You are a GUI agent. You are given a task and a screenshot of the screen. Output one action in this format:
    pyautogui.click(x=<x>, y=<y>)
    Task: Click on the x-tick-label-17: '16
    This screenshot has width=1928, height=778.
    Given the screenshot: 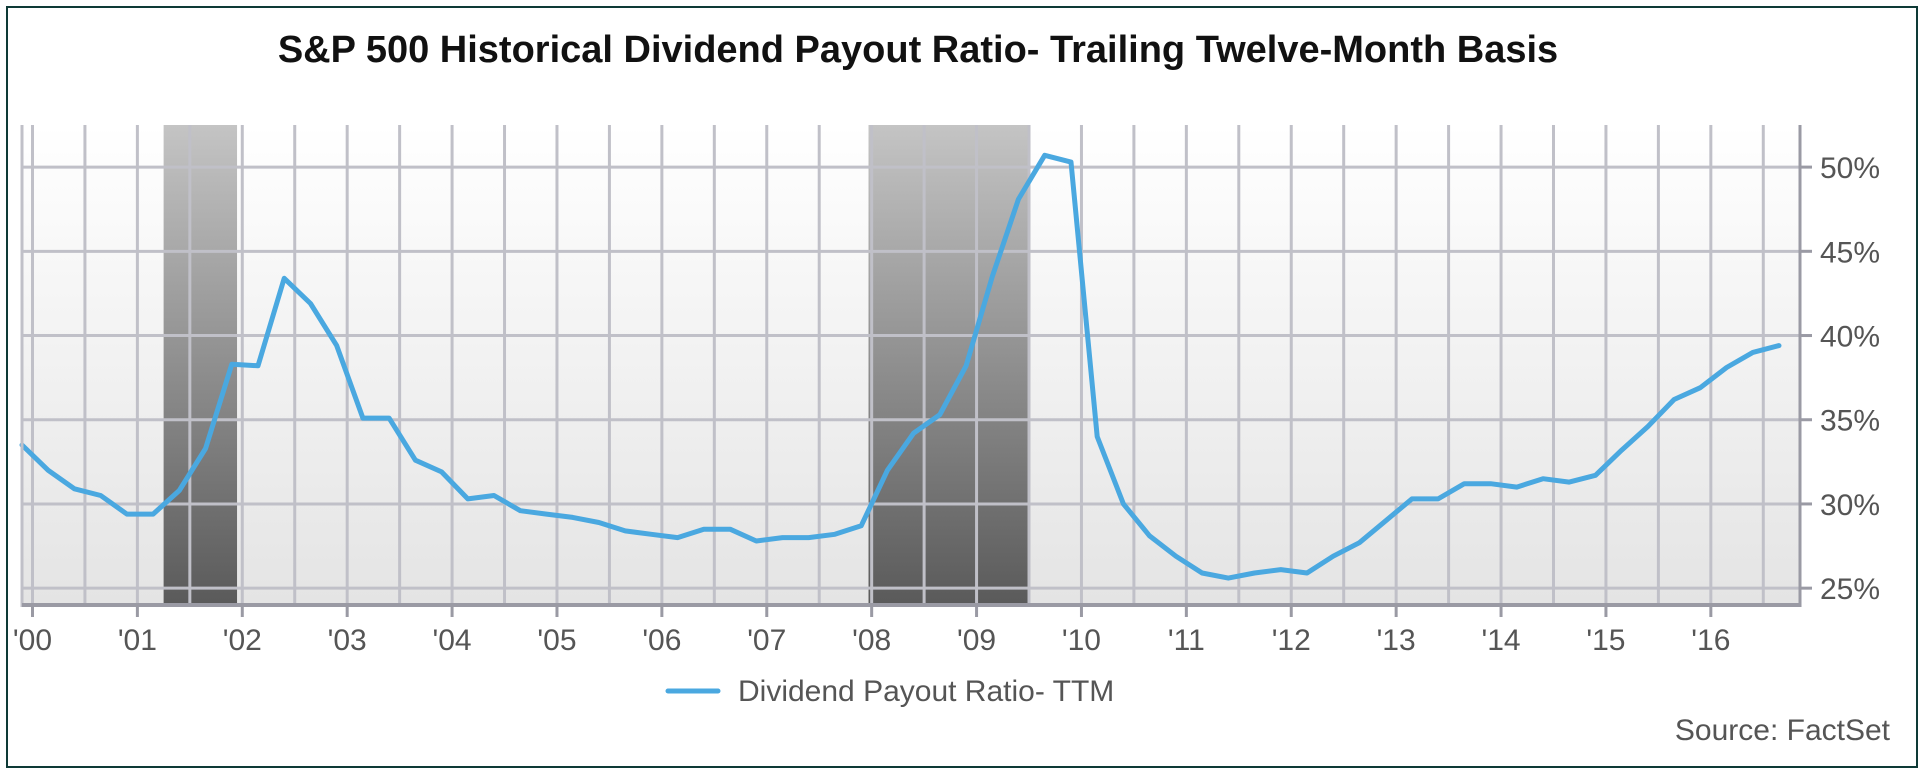 What is the action you would take?
    pyautogui.click(x=1710, y=640)
    